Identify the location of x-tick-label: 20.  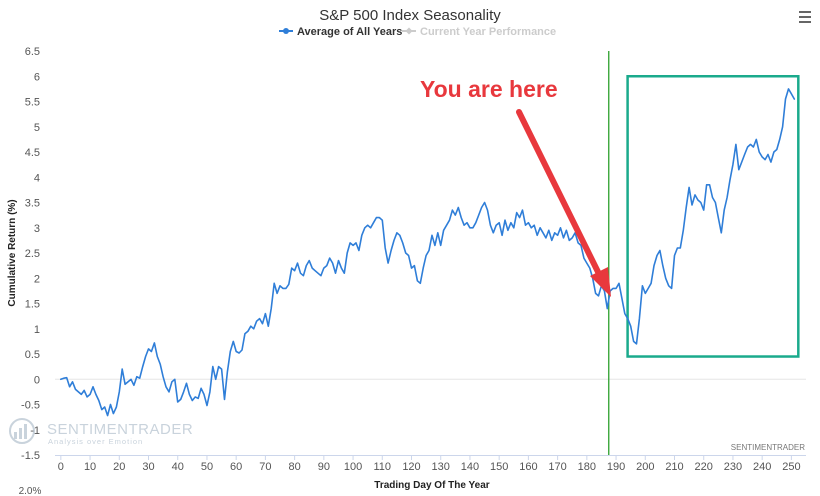
(119, 467).